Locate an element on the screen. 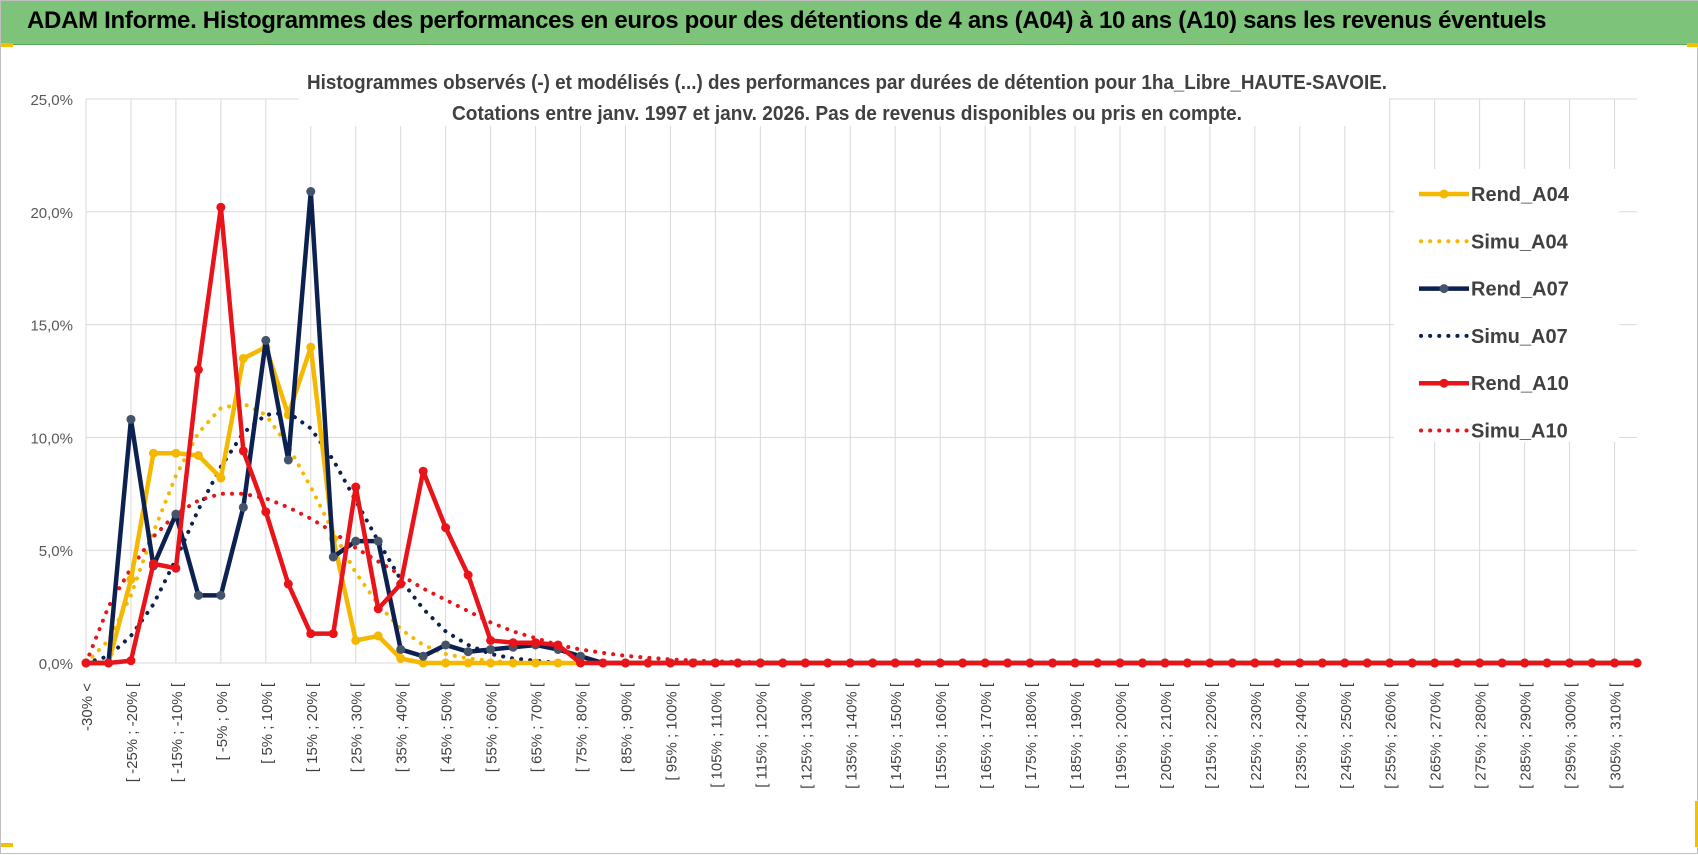  x-tick-label: [ 305% ; 310% [ is located at coordinates (1616, 735).